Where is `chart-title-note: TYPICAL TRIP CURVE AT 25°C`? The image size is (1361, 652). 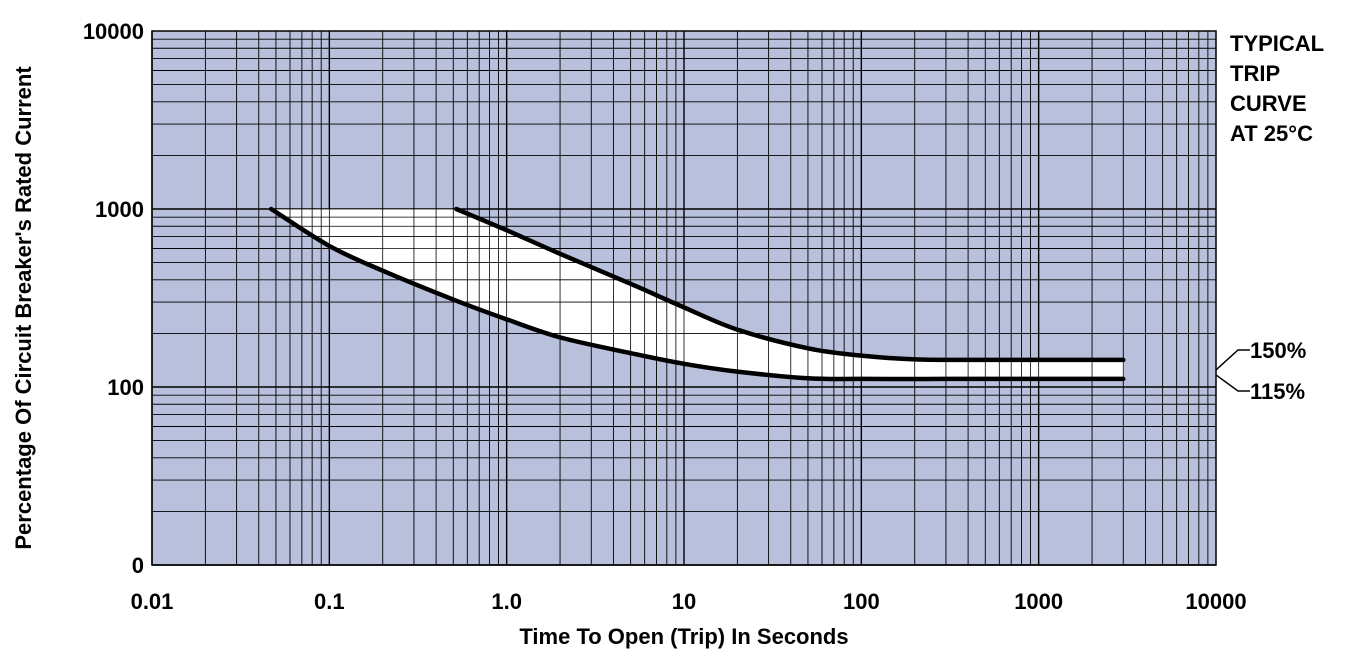 chart-title-note: TYPICAL TRIP CURVE AT 25°C is located at coordinates (1277, 88).